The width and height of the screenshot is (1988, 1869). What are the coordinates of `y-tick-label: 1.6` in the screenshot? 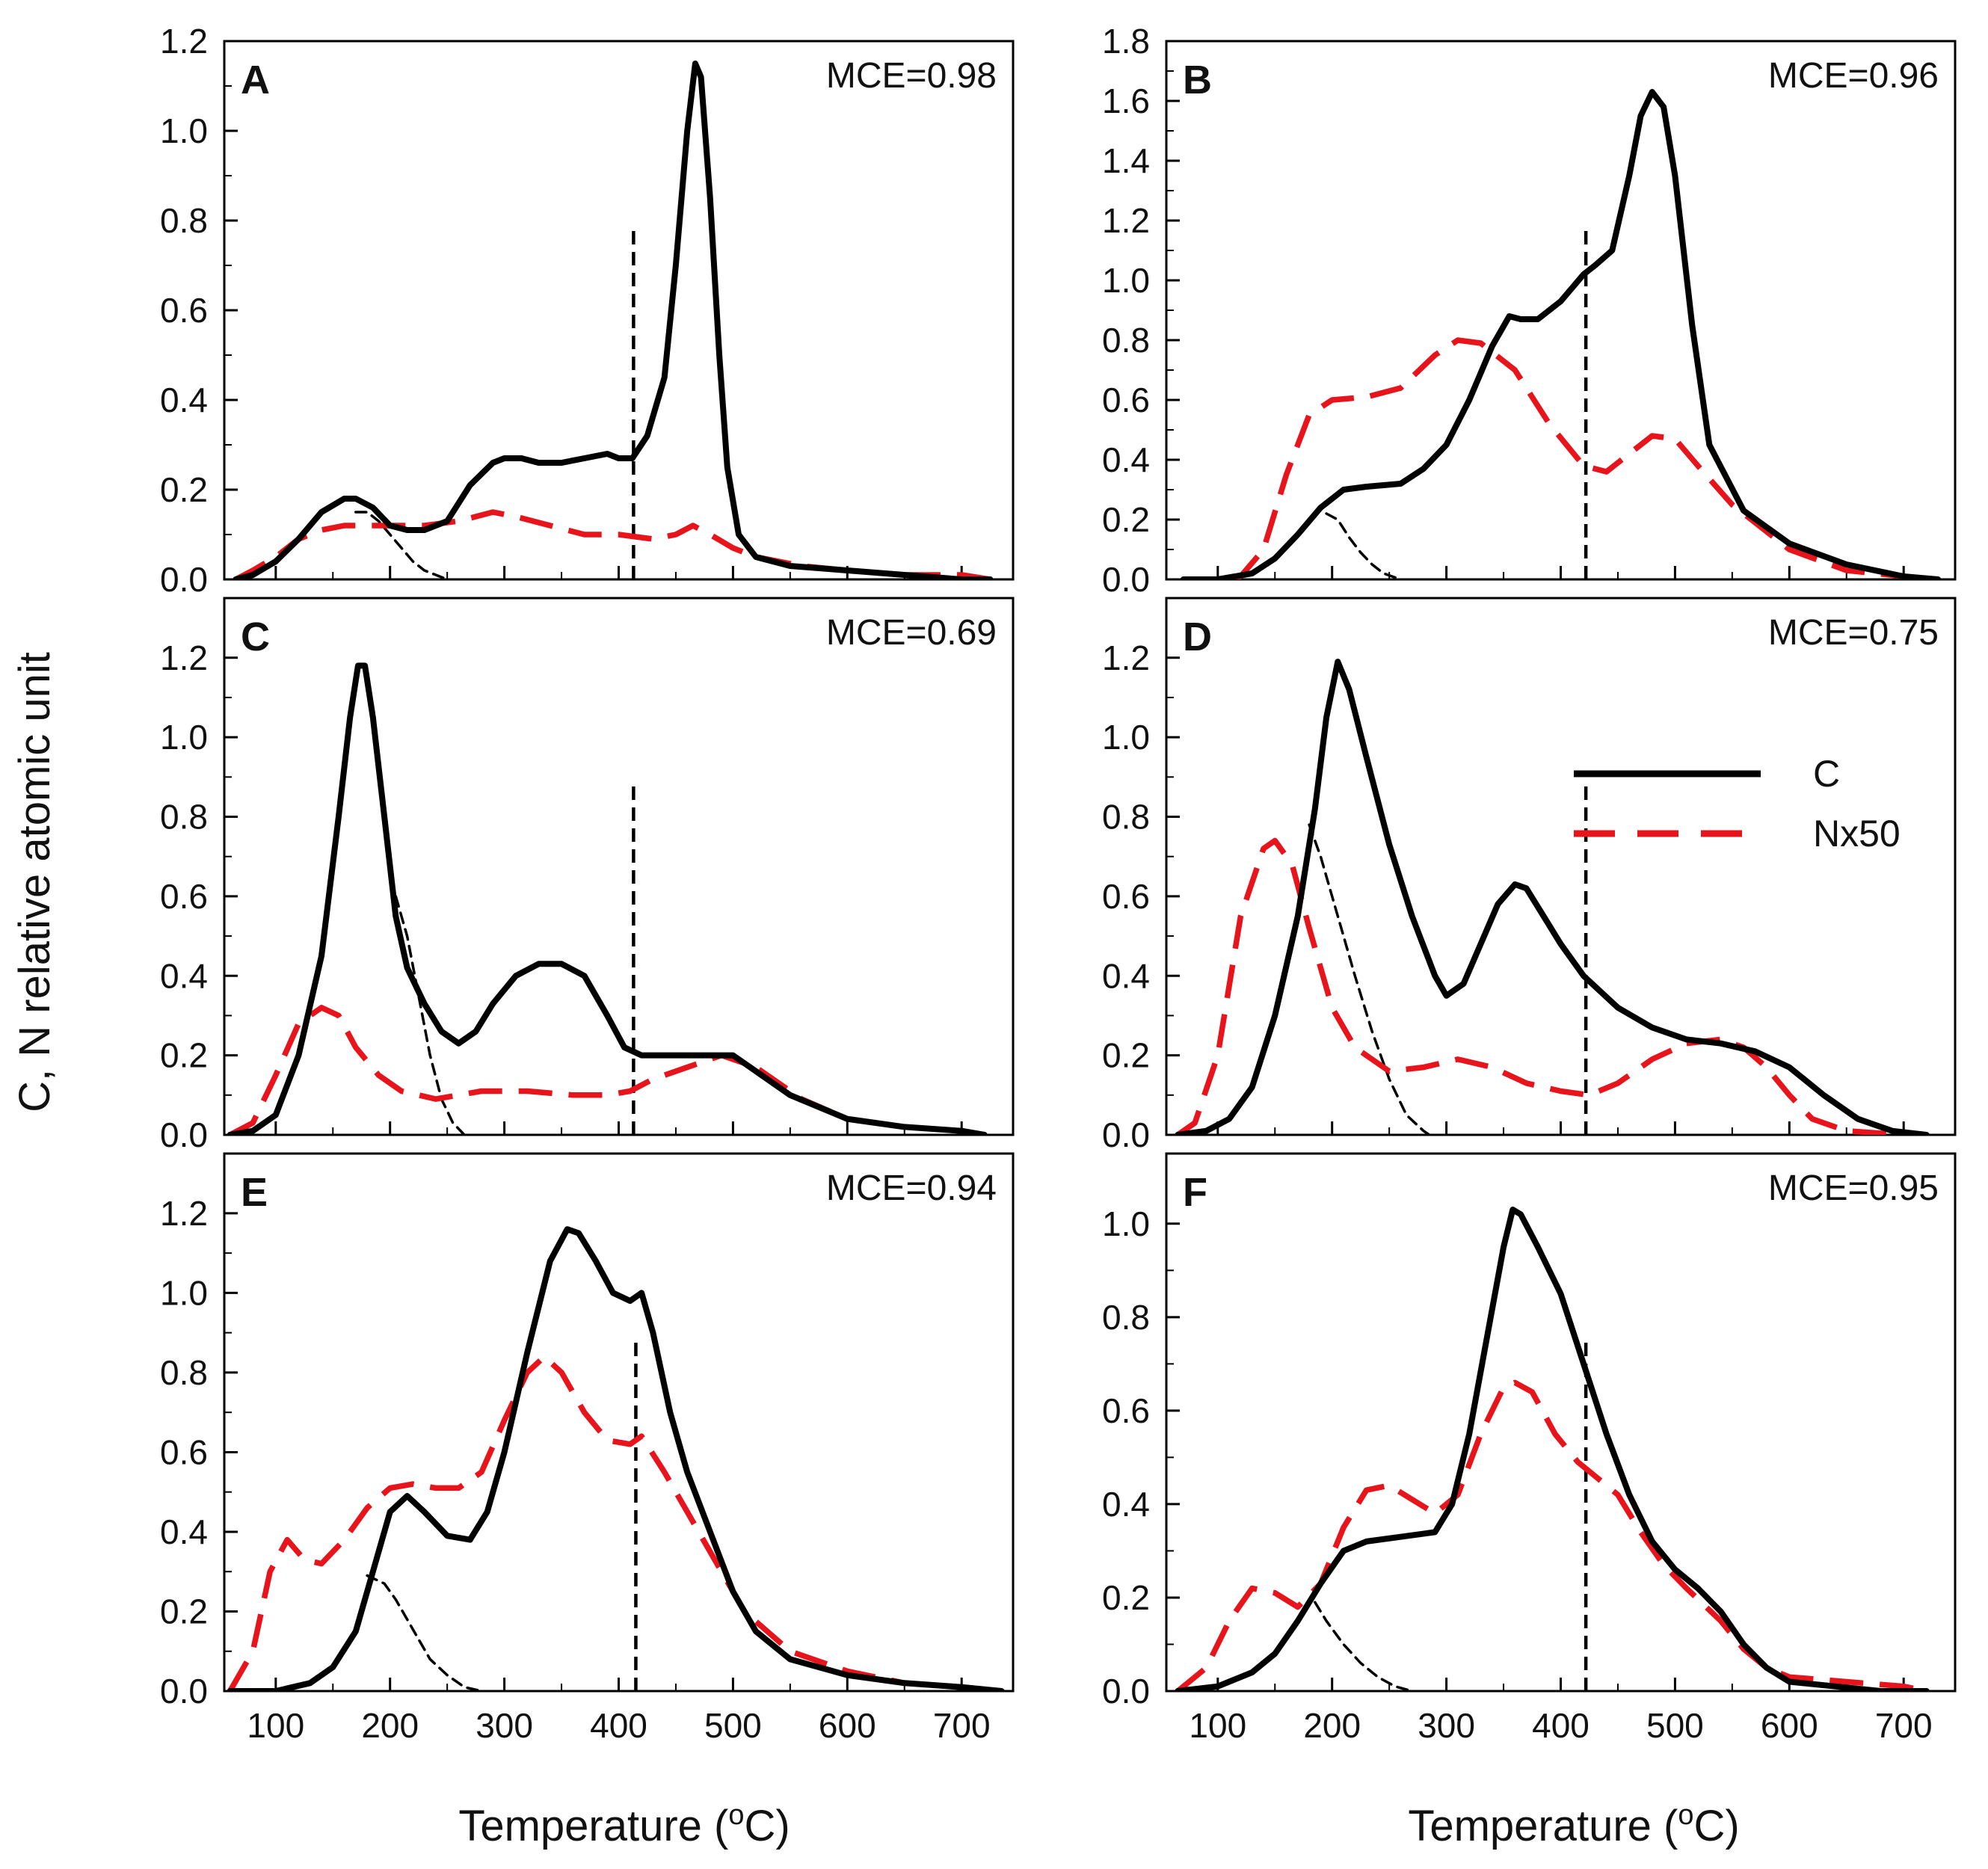 It's located at (1126, 100).